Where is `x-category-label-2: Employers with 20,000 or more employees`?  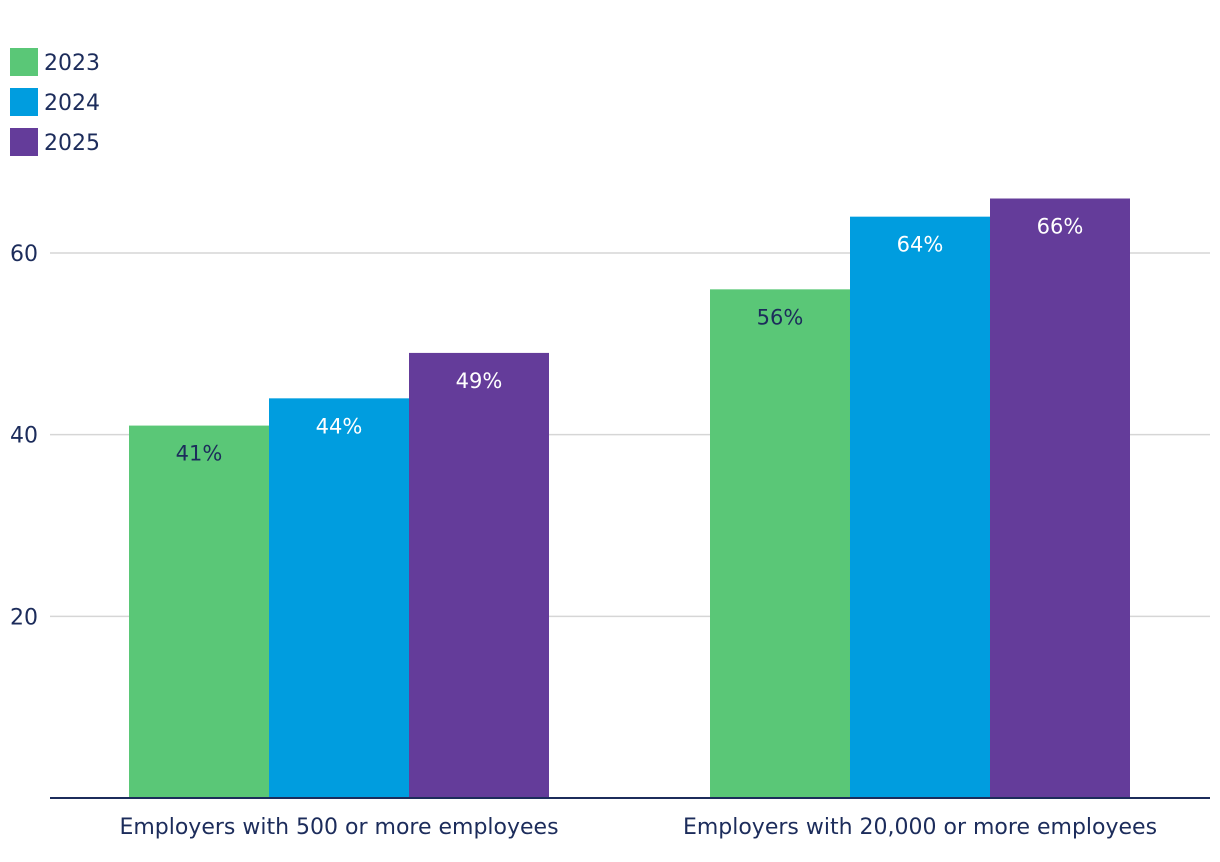
x-category-label-2: Employers with 20,000 or more employees is located at coordinates (920, 827).